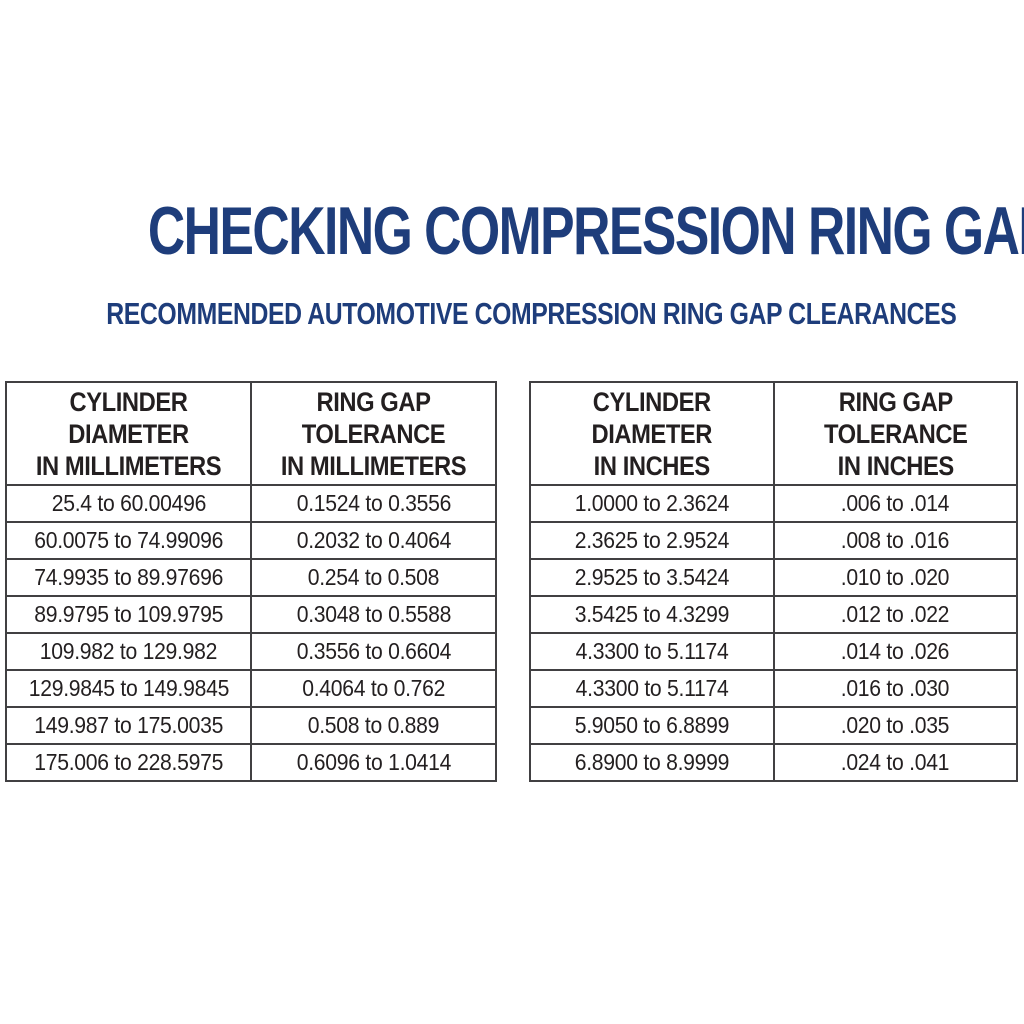 This screenshot has width=1024, height=1024. I want to click on table-row: 4.3300 to 5.1174 .016 to .030, so click(773, 688).